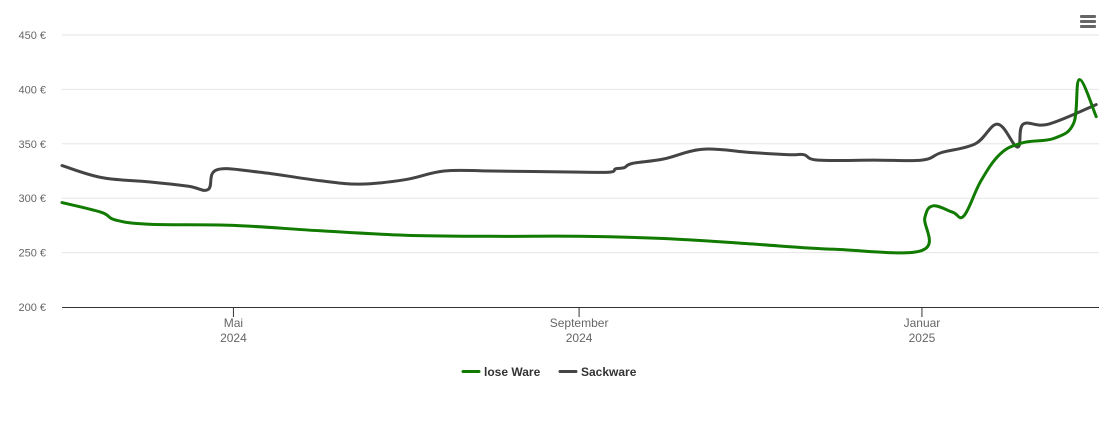  I want to click on legend-label: lose Ware, so click(512, 372).